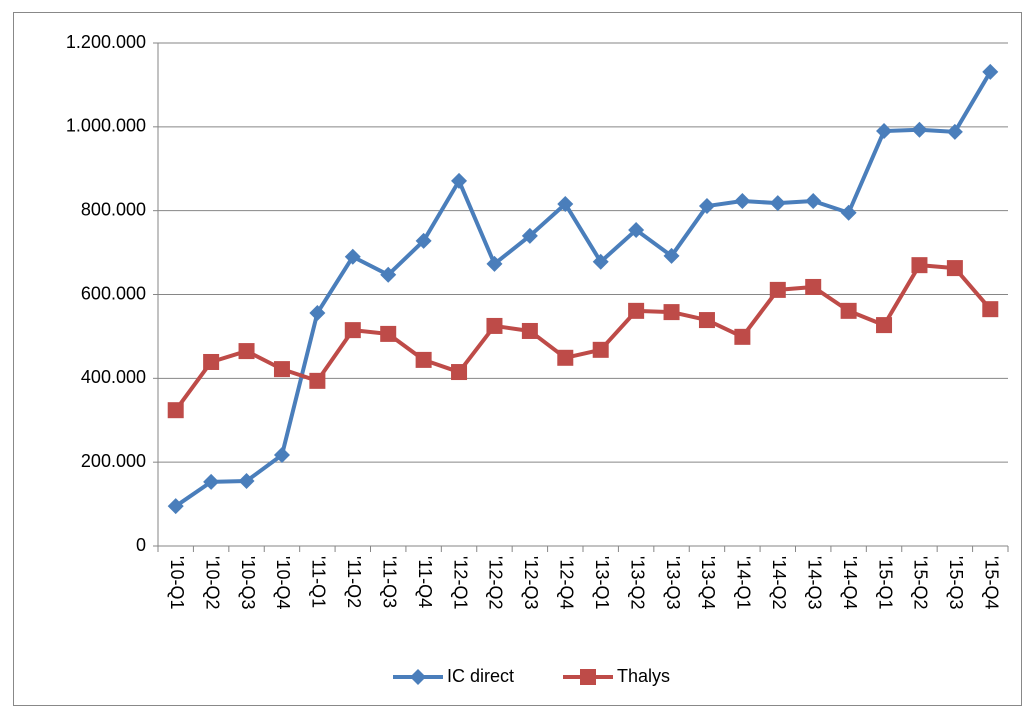 The image size is (1024, 707). Describe the element at coordinates (992, 582) in the screenshot. I see `x-tick-label: '15-Q4` at that location.